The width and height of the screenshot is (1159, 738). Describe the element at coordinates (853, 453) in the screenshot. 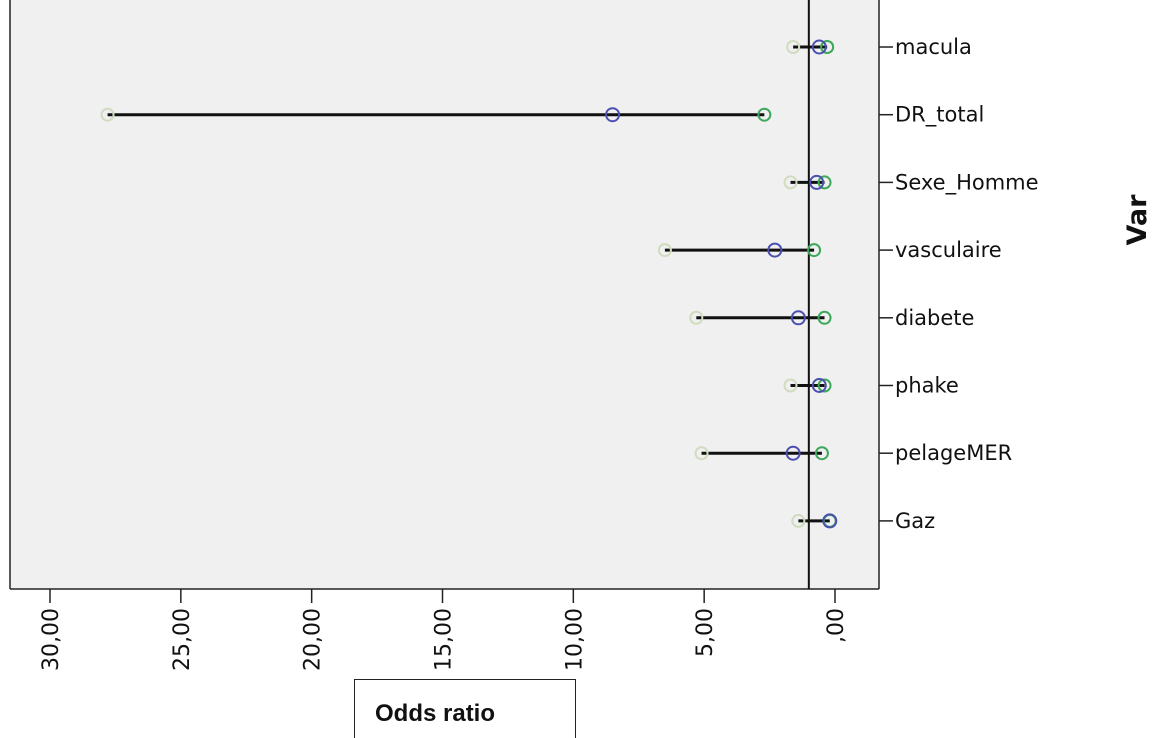

I see `row-pelagemer: pelageMER` at that location.